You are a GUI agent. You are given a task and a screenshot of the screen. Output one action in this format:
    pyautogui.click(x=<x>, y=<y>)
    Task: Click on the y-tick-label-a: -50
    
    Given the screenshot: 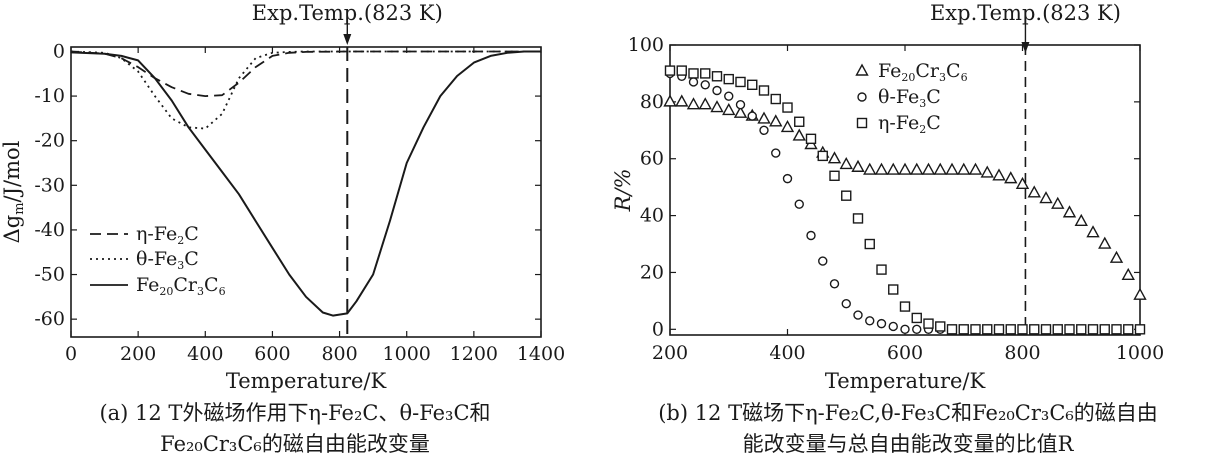 What is the action you would take?
    pyautogui.click(x=49, y=275)
    